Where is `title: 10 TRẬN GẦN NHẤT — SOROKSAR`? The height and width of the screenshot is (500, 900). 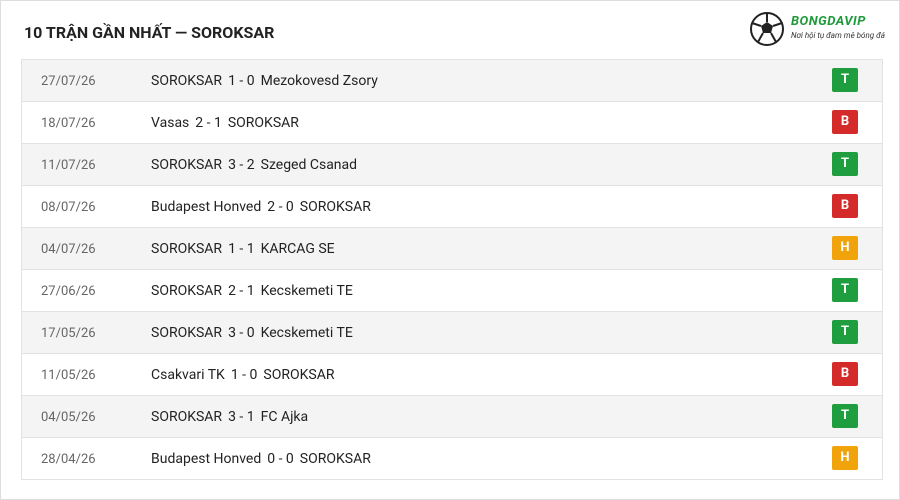
title: 10 TRẬN GẦN NHẤT — SOROKSAR is located at coordinates (149, 32).